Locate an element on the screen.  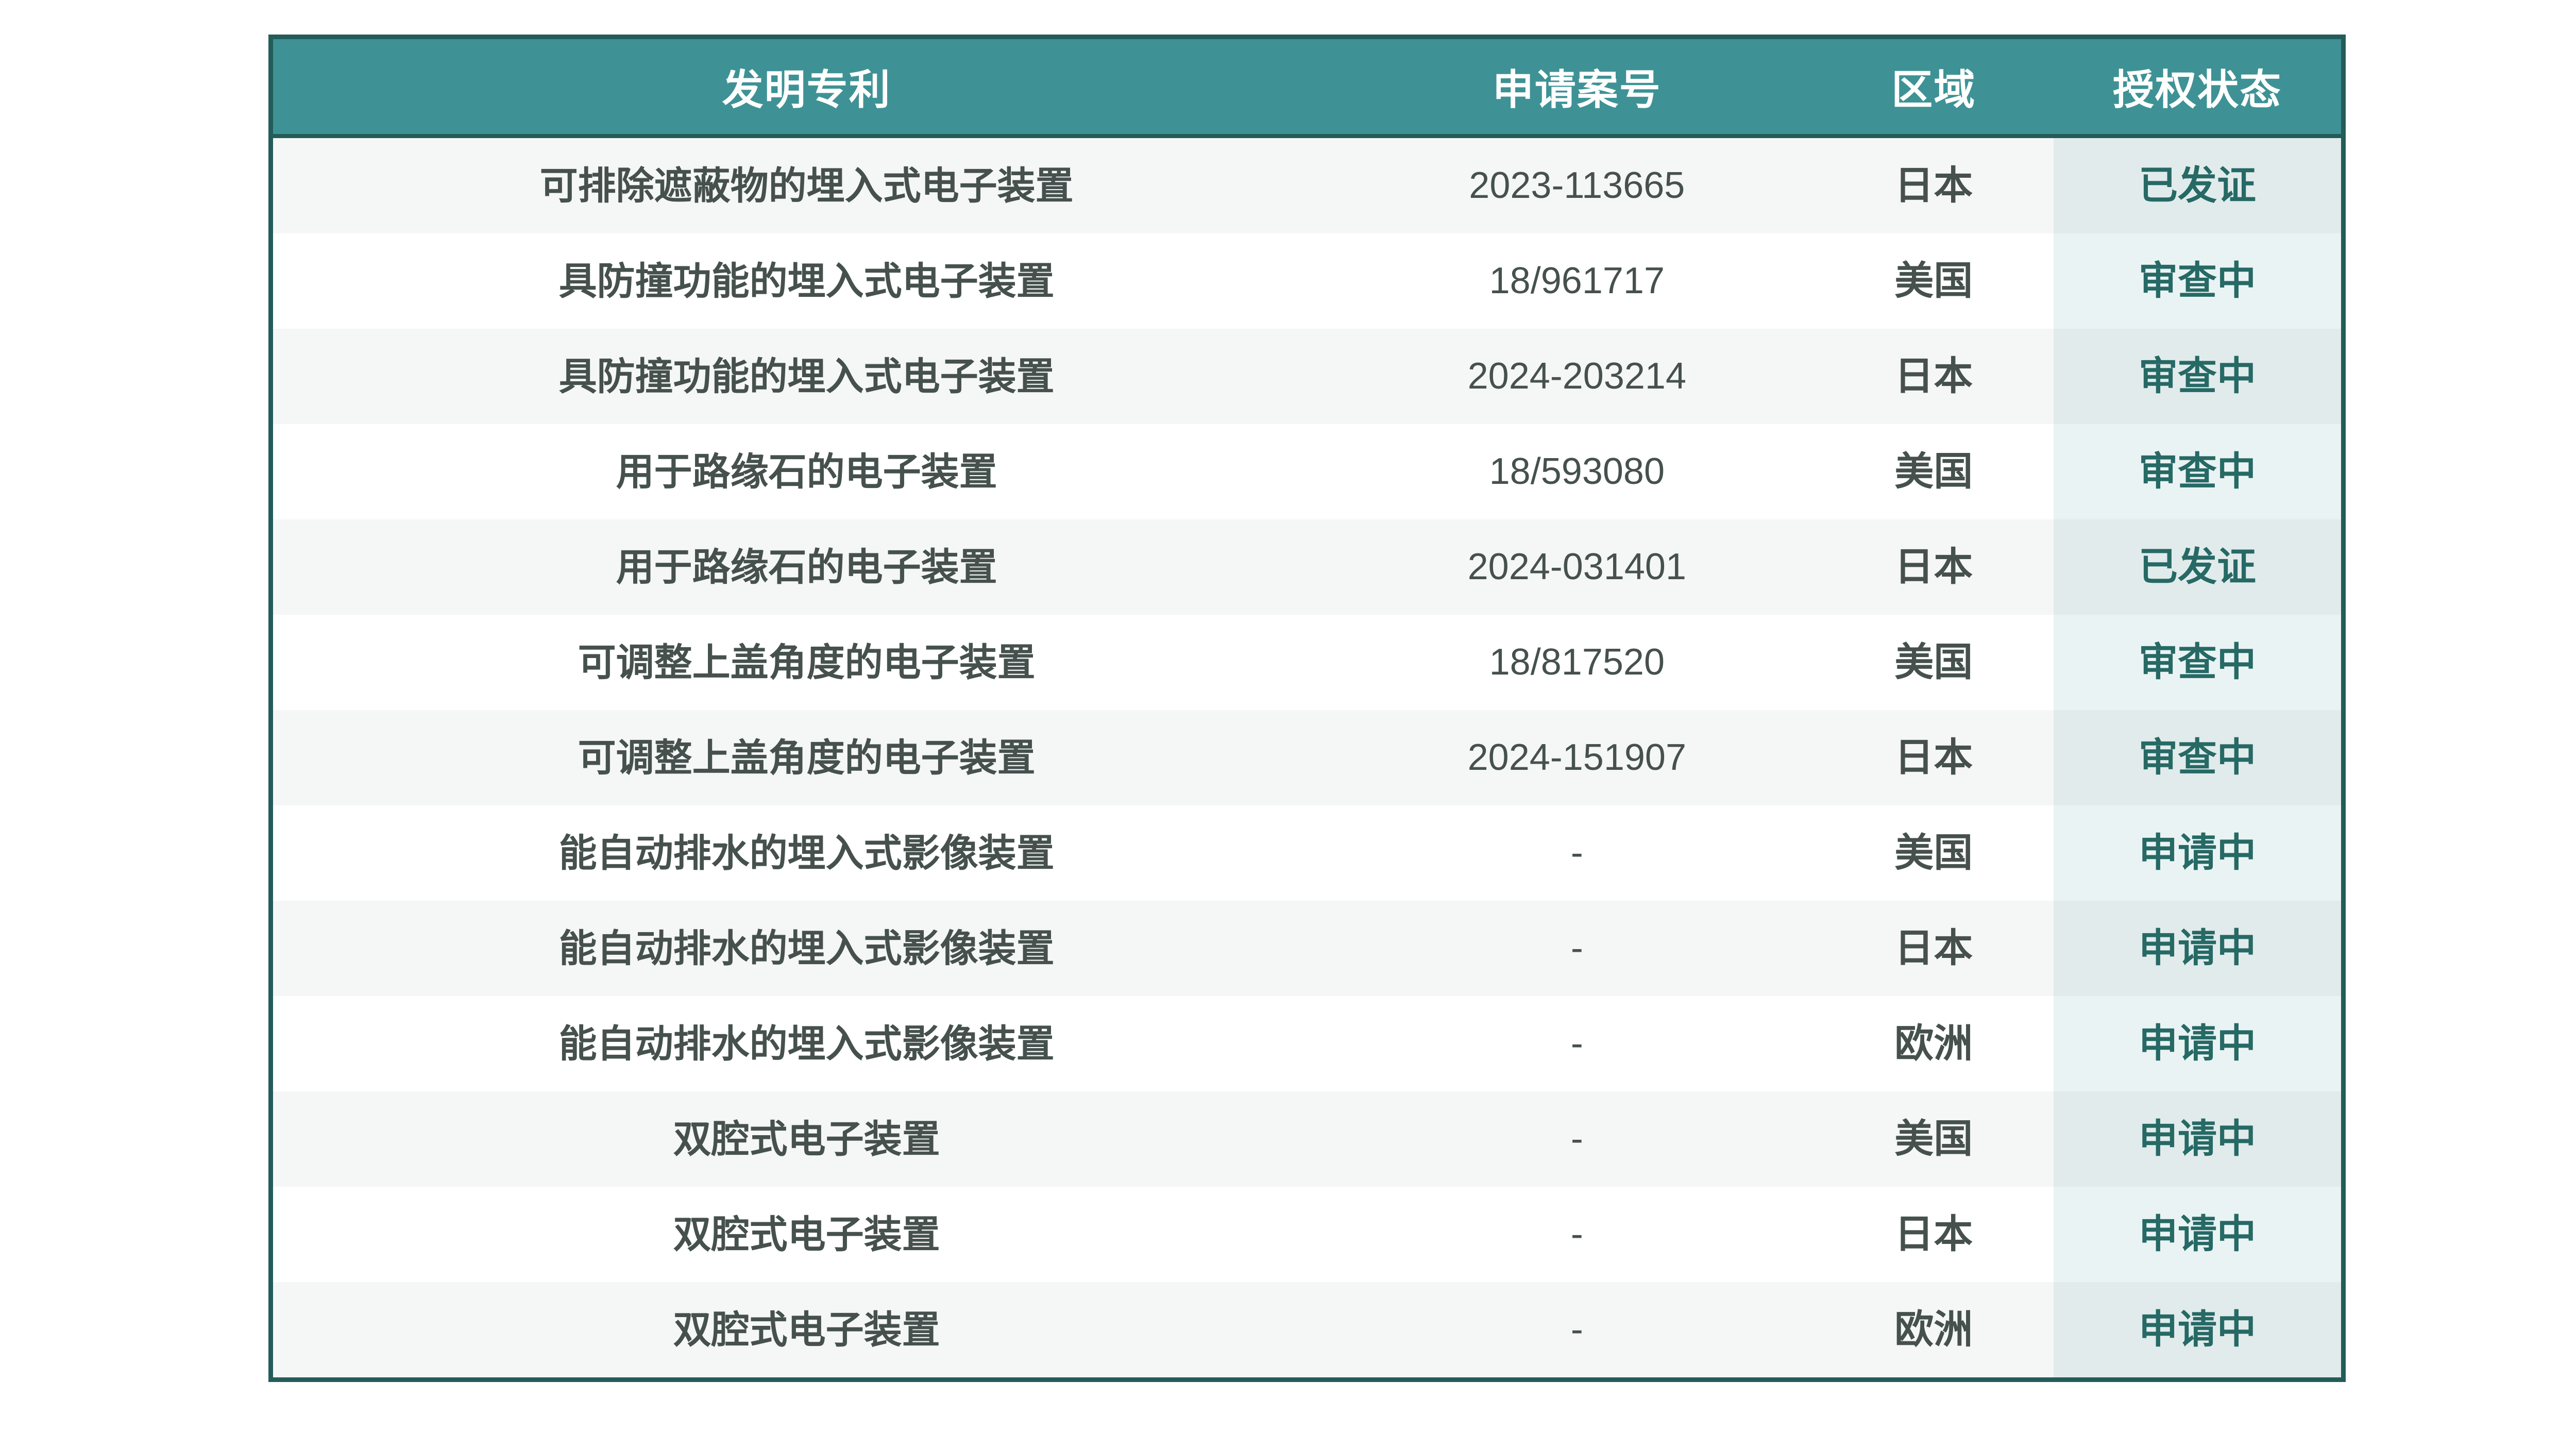
table-header-row: 发明专利 申请案号 区域 授权状态 is located at coordinates (1307, 88).